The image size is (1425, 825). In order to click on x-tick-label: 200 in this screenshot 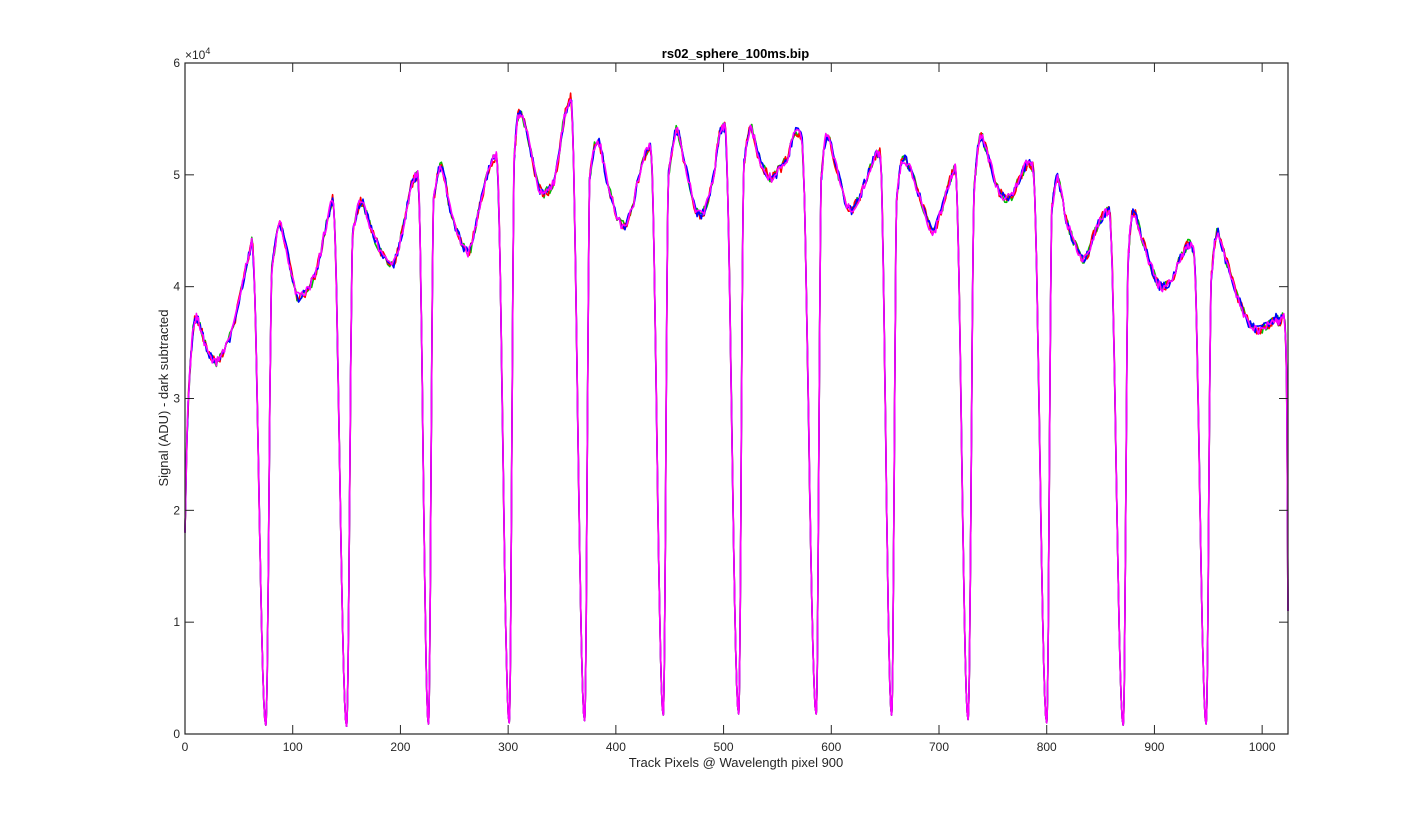, I will do `click(400, 747)`.